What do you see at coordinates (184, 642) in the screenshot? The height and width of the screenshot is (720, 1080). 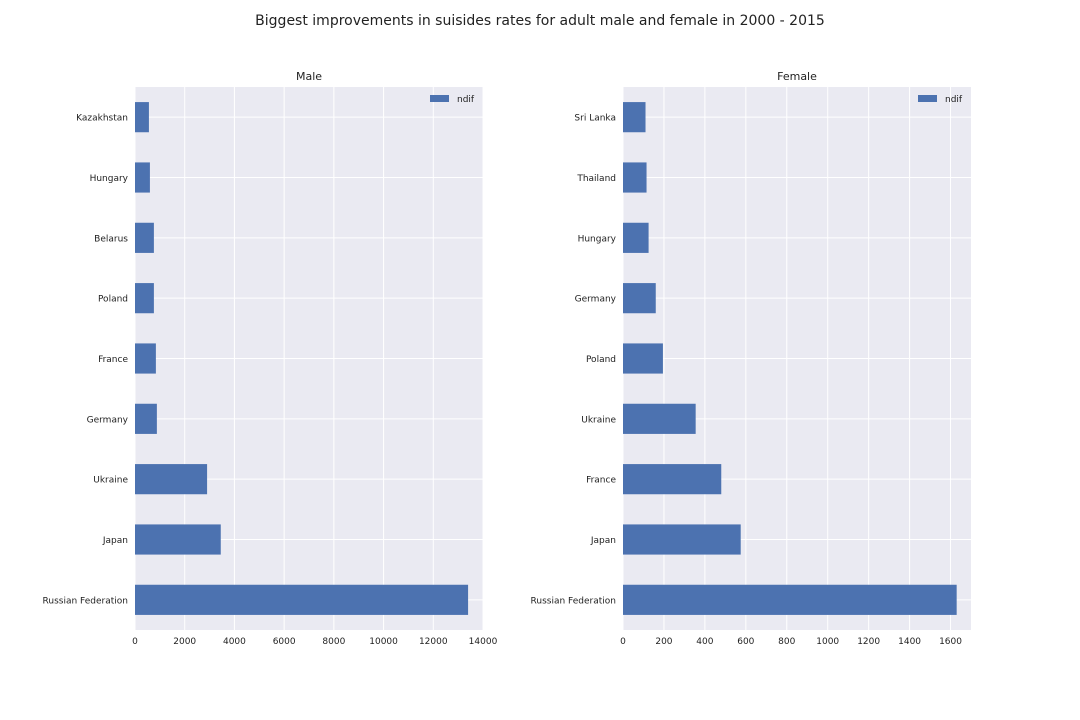 I see `male-x-tick-label: 2000` at bounding box center [184, 642].